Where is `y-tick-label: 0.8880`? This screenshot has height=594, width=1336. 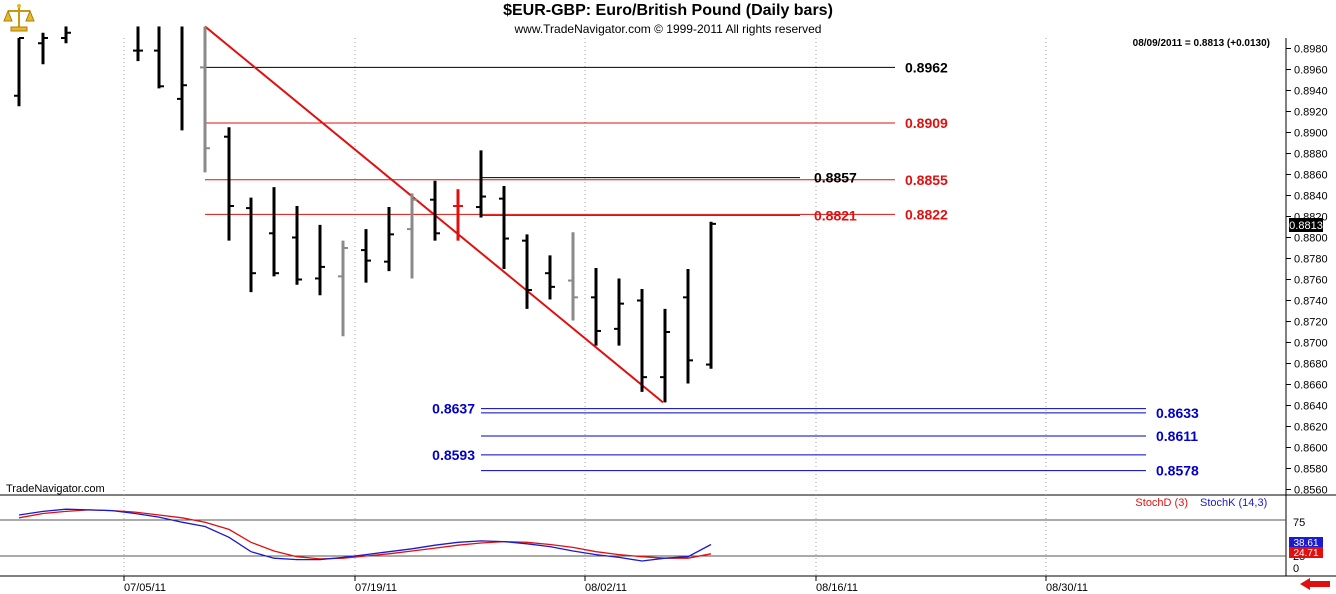
y-tick-label: 0.8880 is located at coordinates (1311, 155).